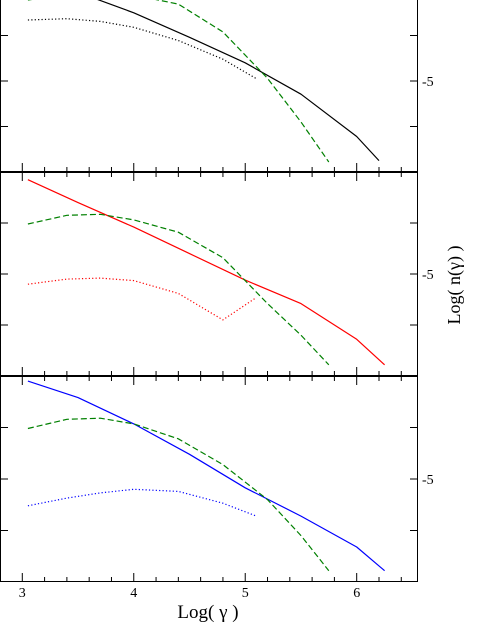 The image size is (488, 631). What do you see at coordinates (428, 480) in the screenshot?
I see `panel-3-ytick-label: -5` at bounding box center [428, 480].